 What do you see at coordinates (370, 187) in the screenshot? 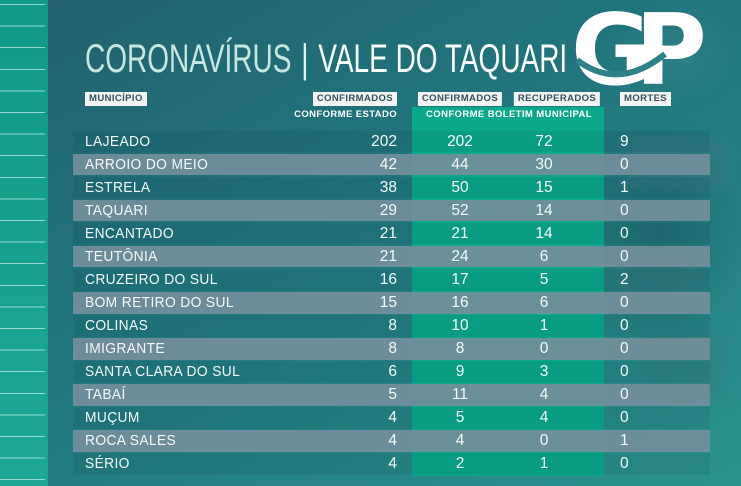
I see `table-row: ESTRELA 38 50 15 1` at bounding box center [370, 187].